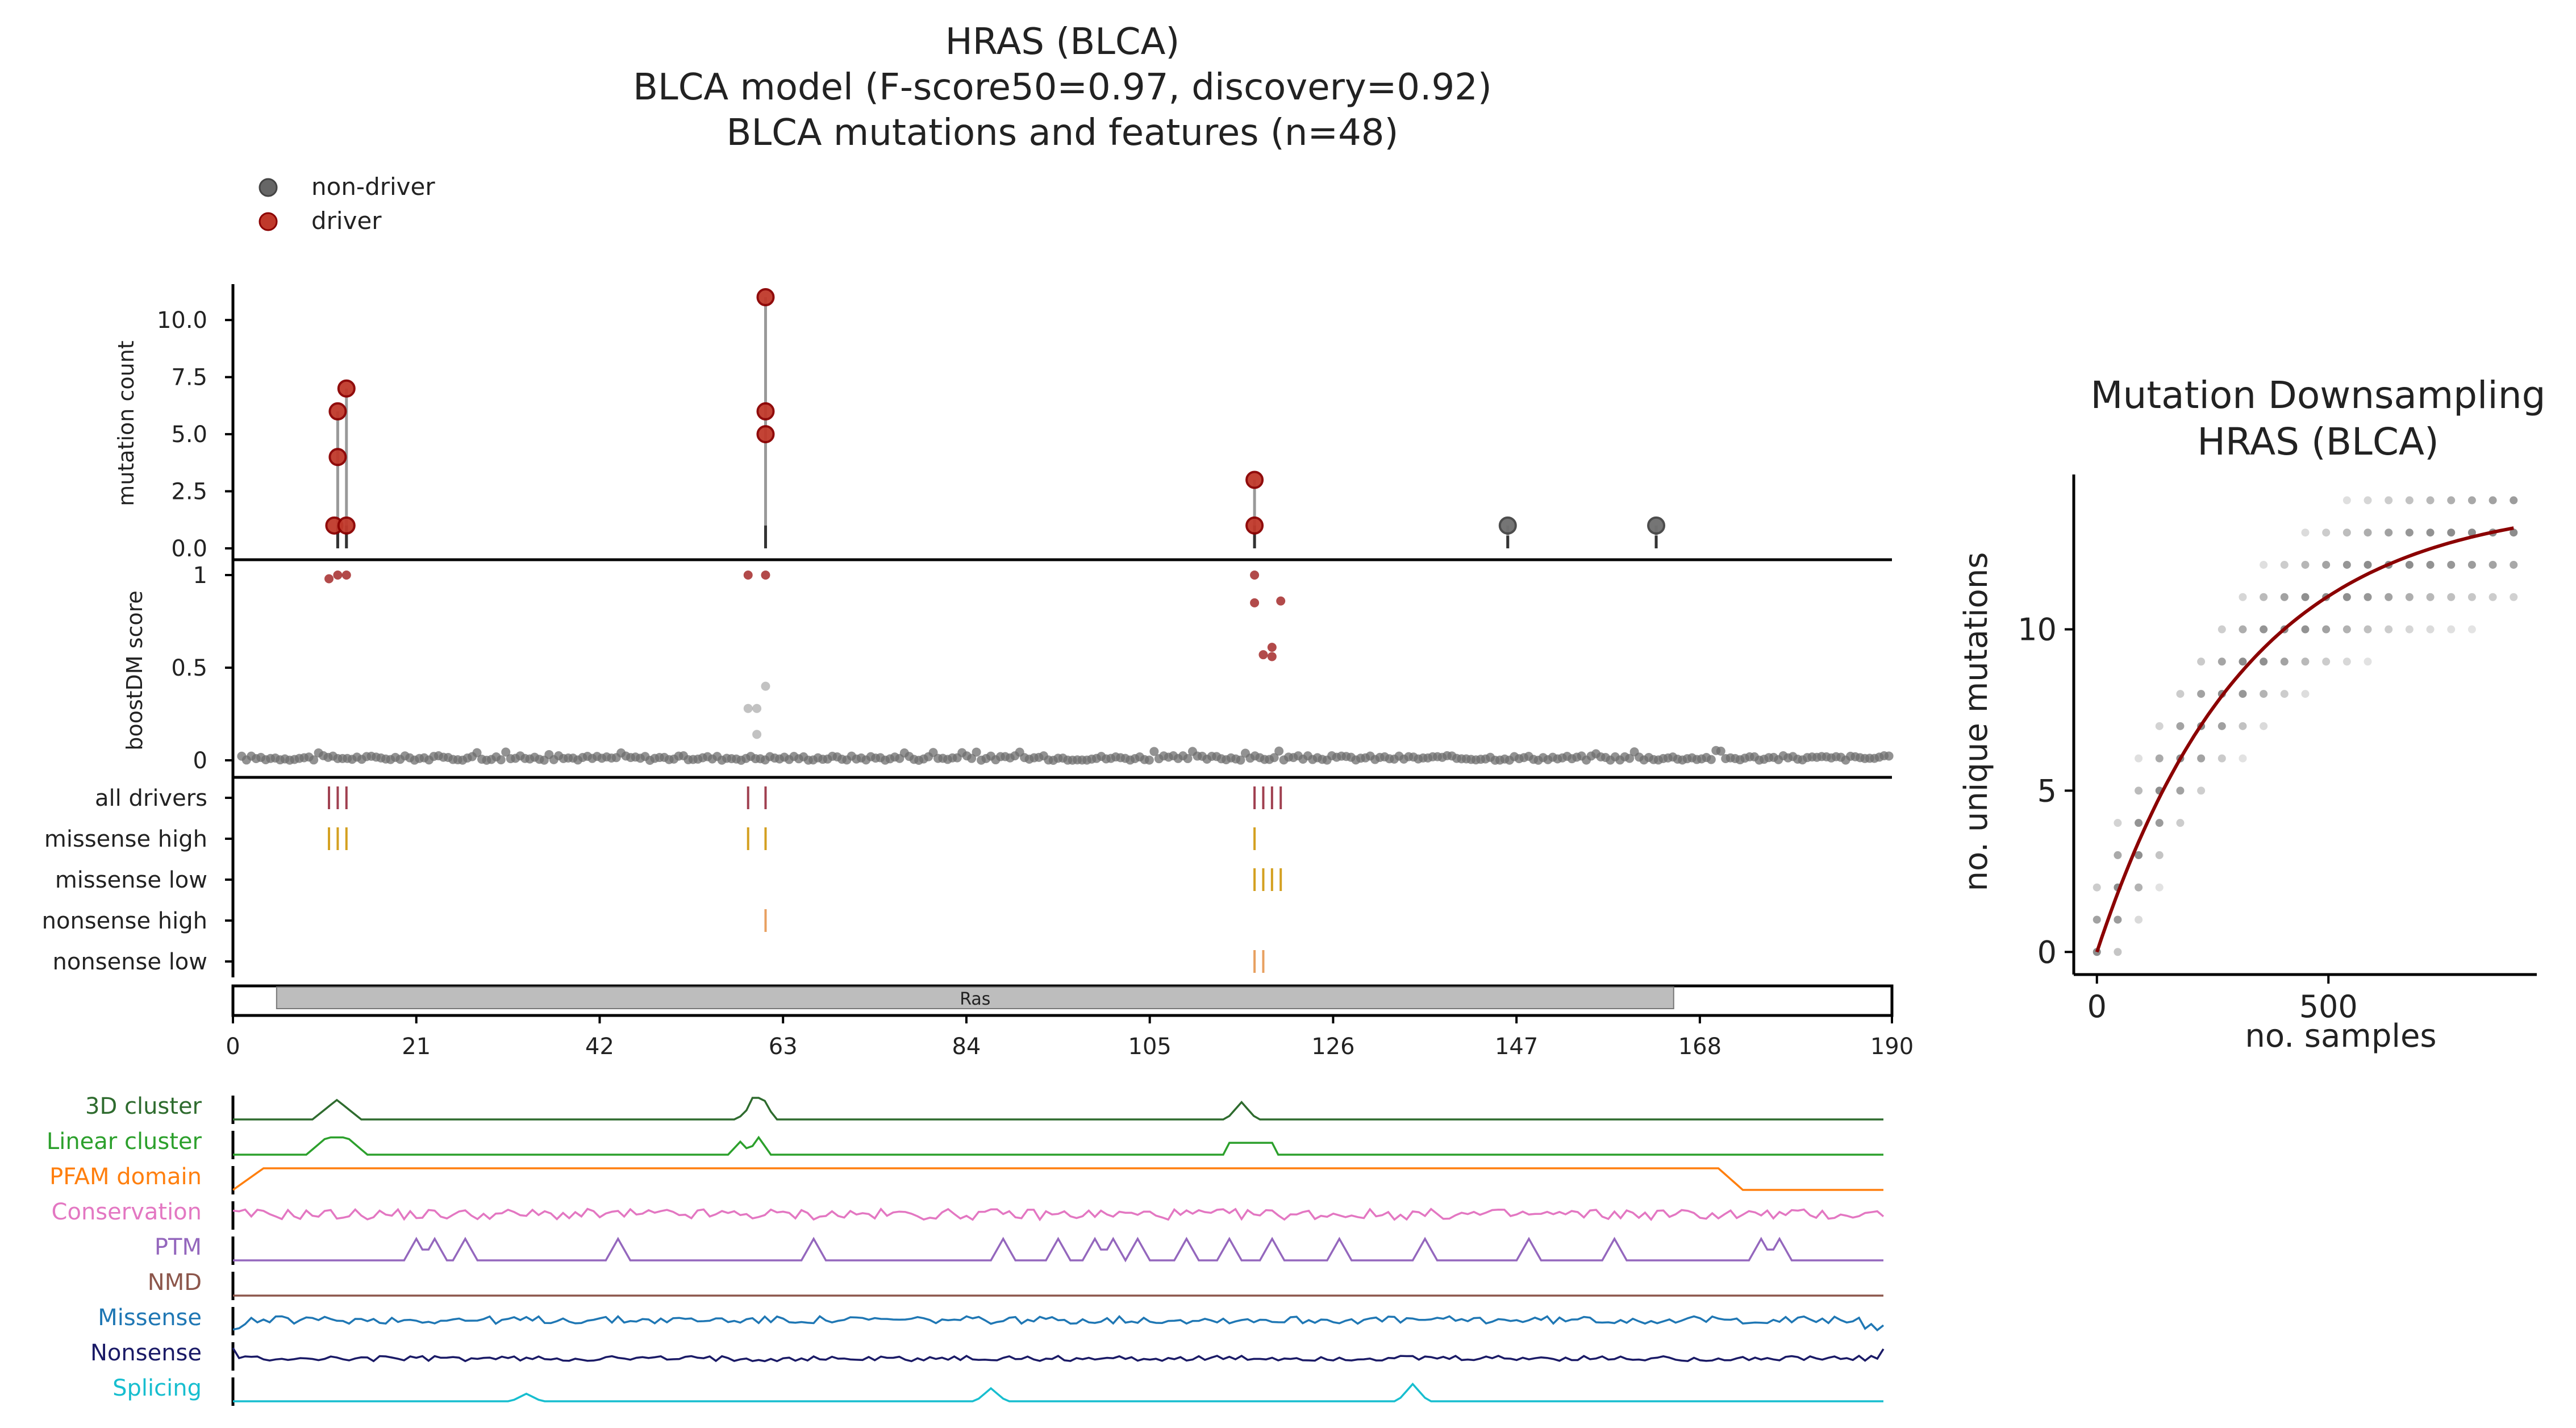 Image resolution: width=2576 pixels, height=1428 pixels. I want to click on boostdm-points, so click(1065, 668).